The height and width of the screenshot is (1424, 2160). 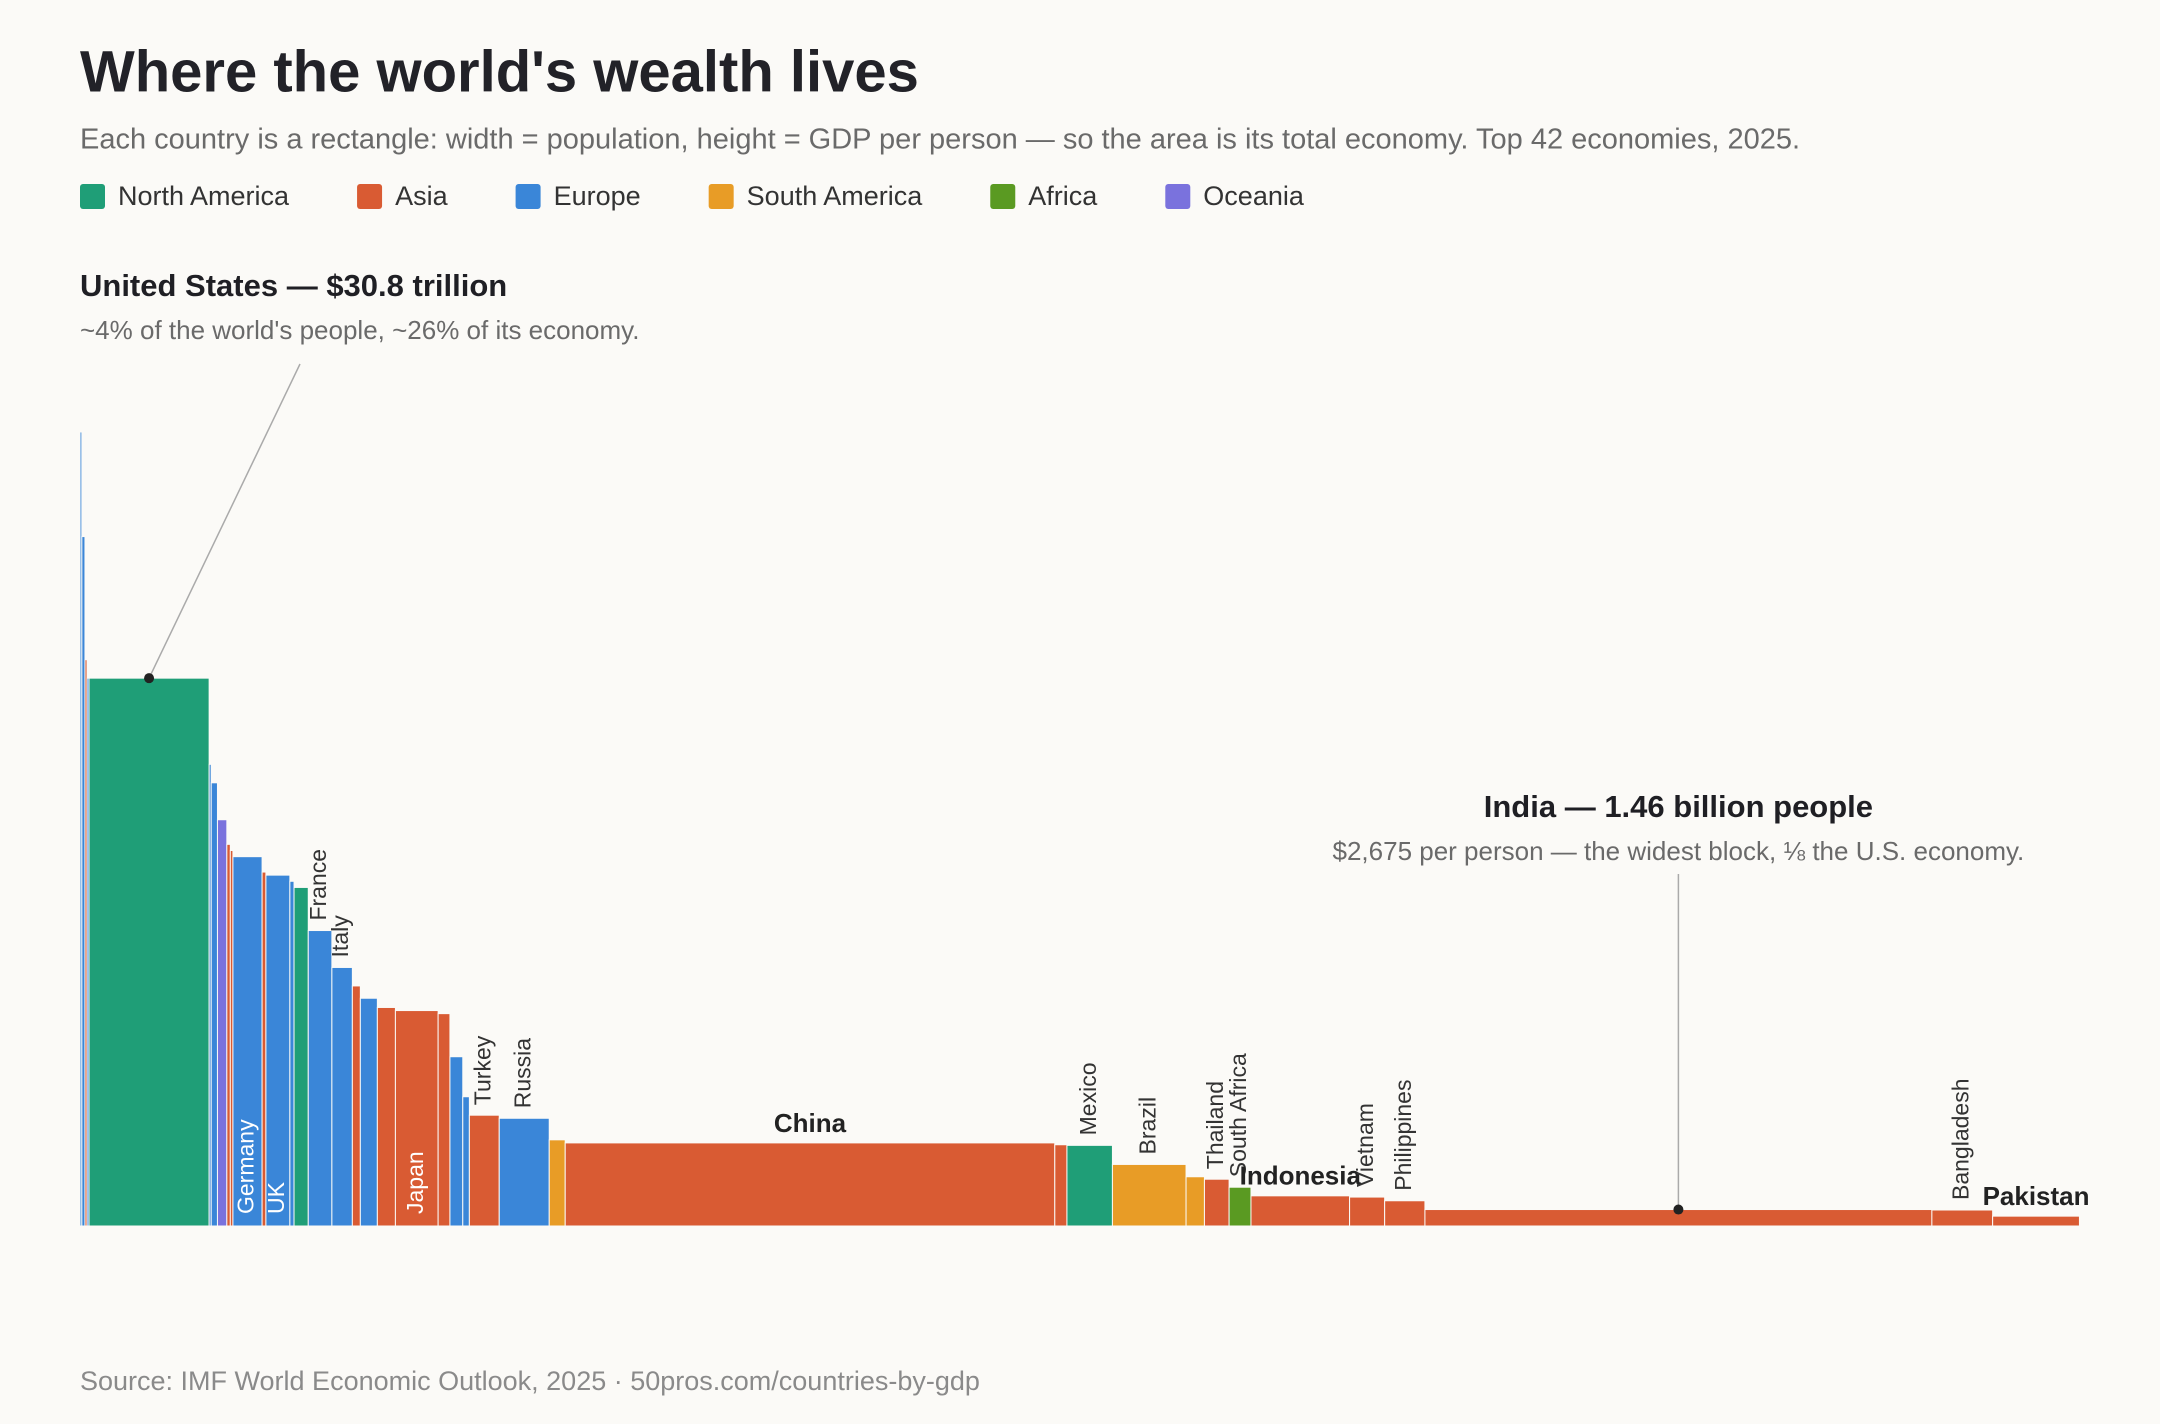 I want to click on country-label: Thailand, so click(x=1215, y=1125).